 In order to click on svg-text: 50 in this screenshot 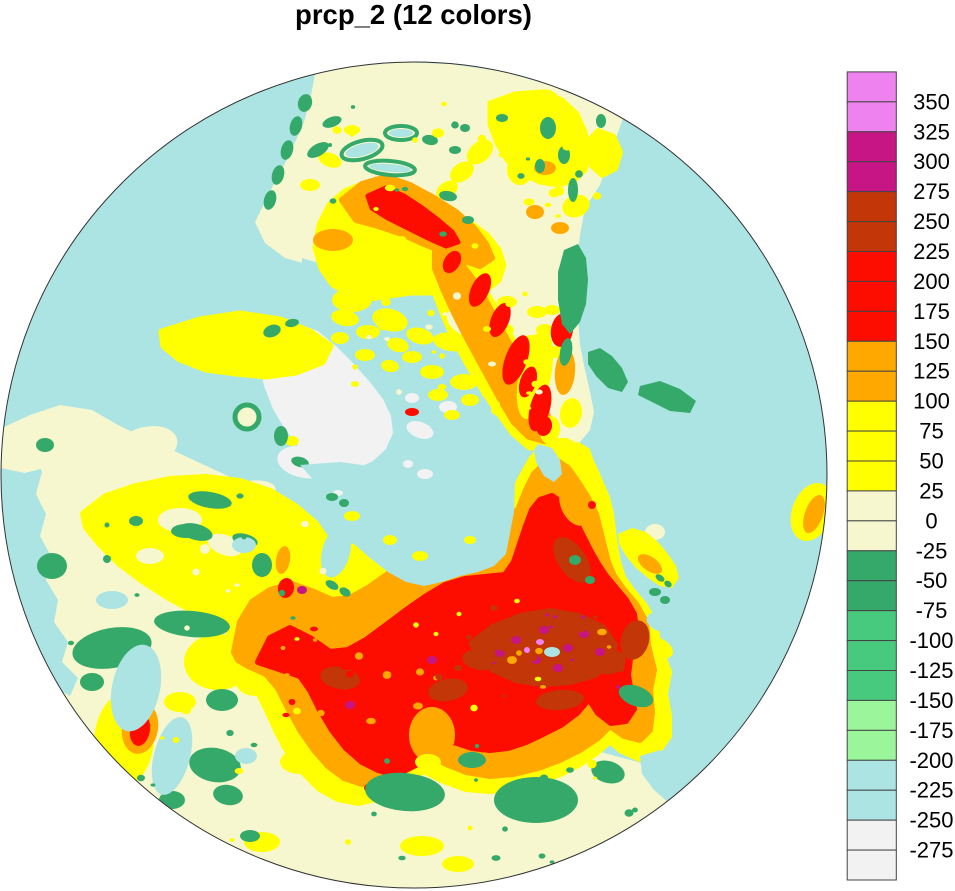, I will do `click(931, 460)`.